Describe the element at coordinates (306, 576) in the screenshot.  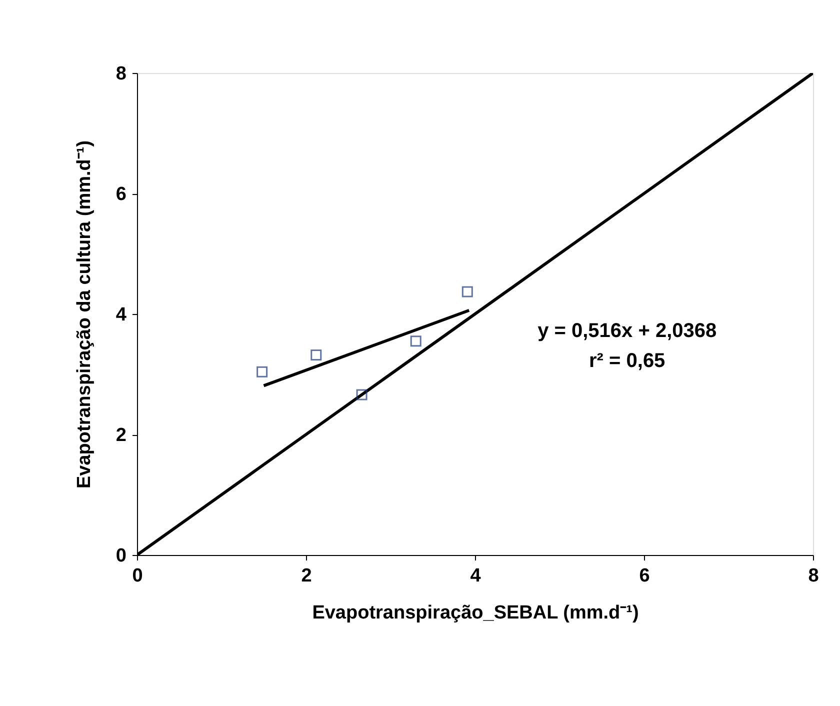
I see `x-tick-label: 2` at that location.